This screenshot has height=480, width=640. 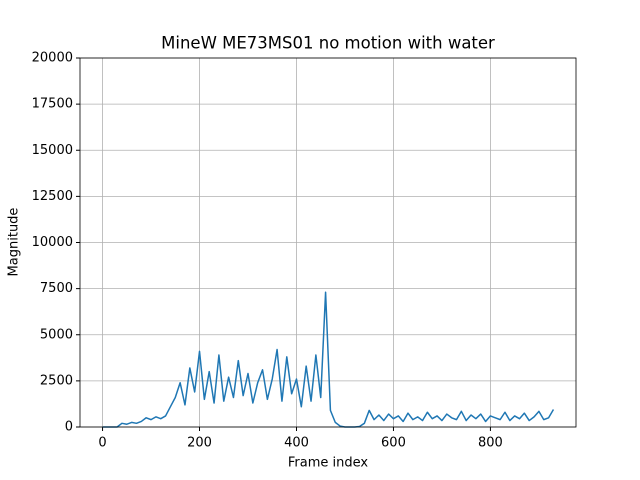 What do you see at coordinates (328, 43) in the screenshot?
I see `chart-title: MineW ME73MS01 no motion with water` at bounding box center [328, 43].